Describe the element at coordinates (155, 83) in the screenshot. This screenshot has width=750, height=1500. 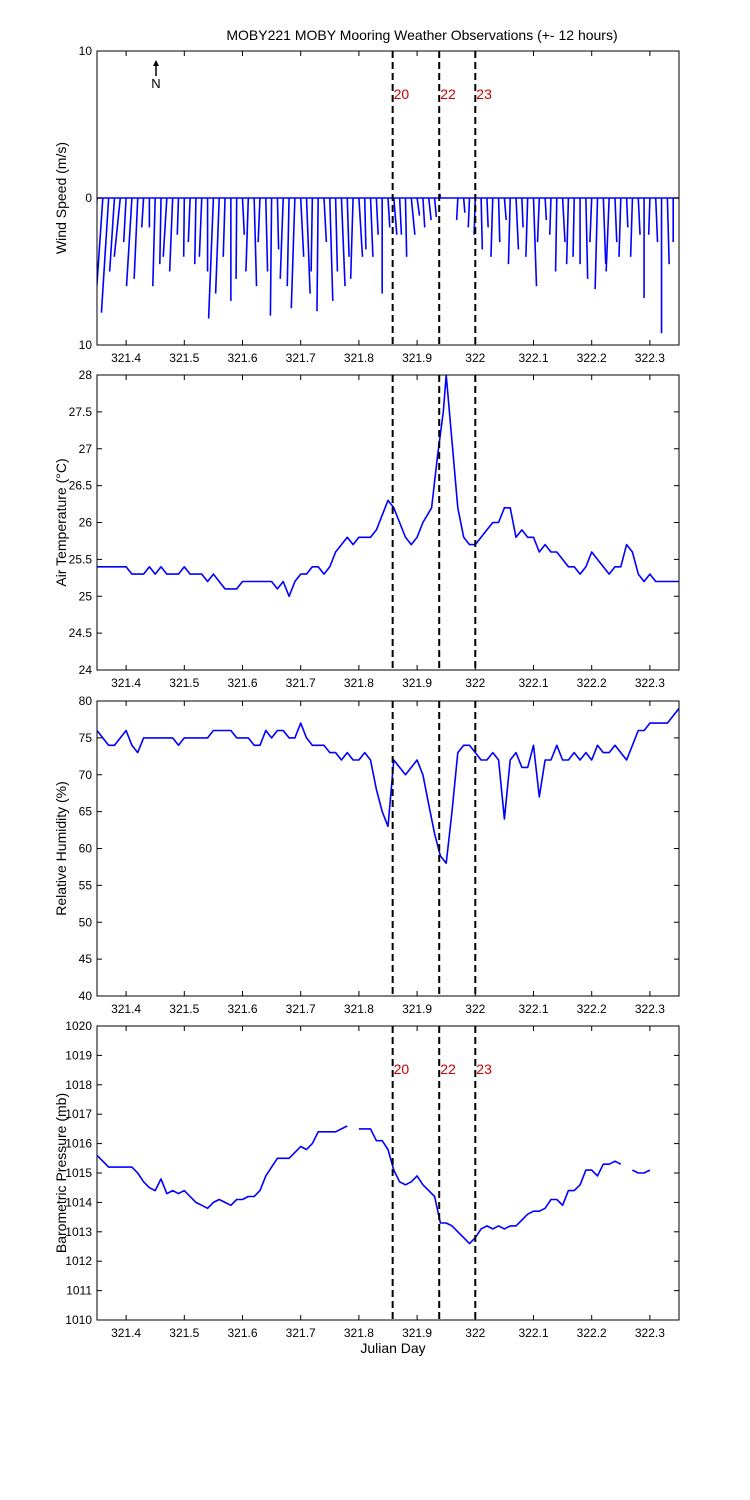
I see `north-label: N` at that location.